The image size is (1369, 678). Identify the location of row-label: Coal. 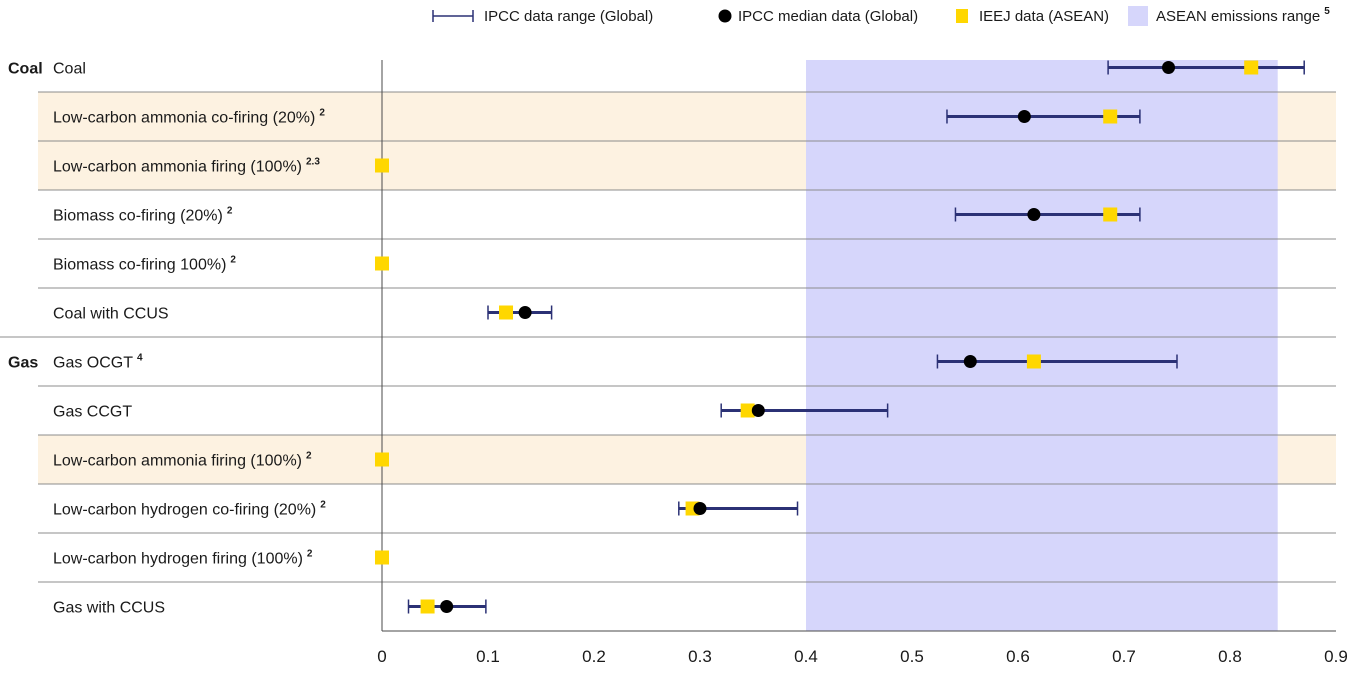
(69, 69).